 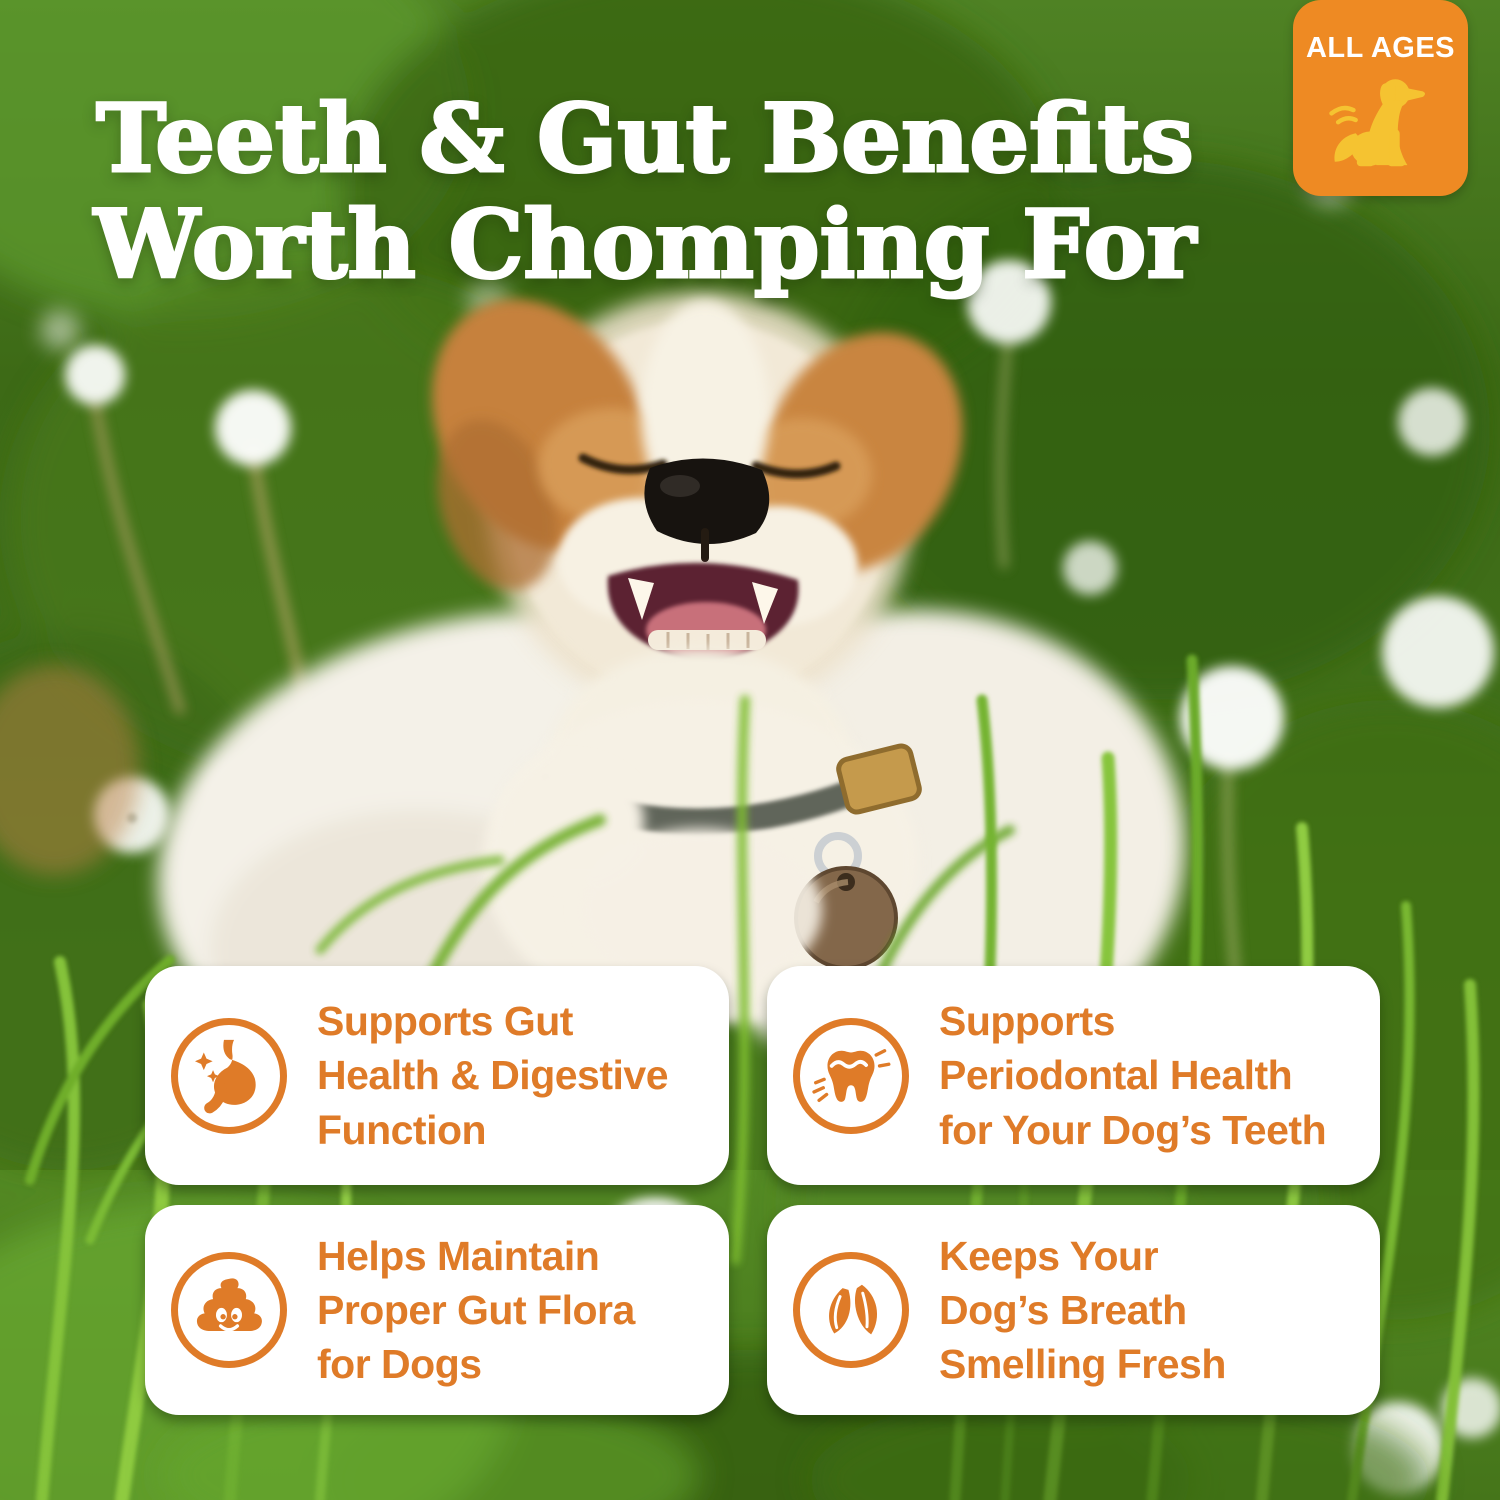 I want to click on smiling-poop-icon, so click(x=229, y=1310).